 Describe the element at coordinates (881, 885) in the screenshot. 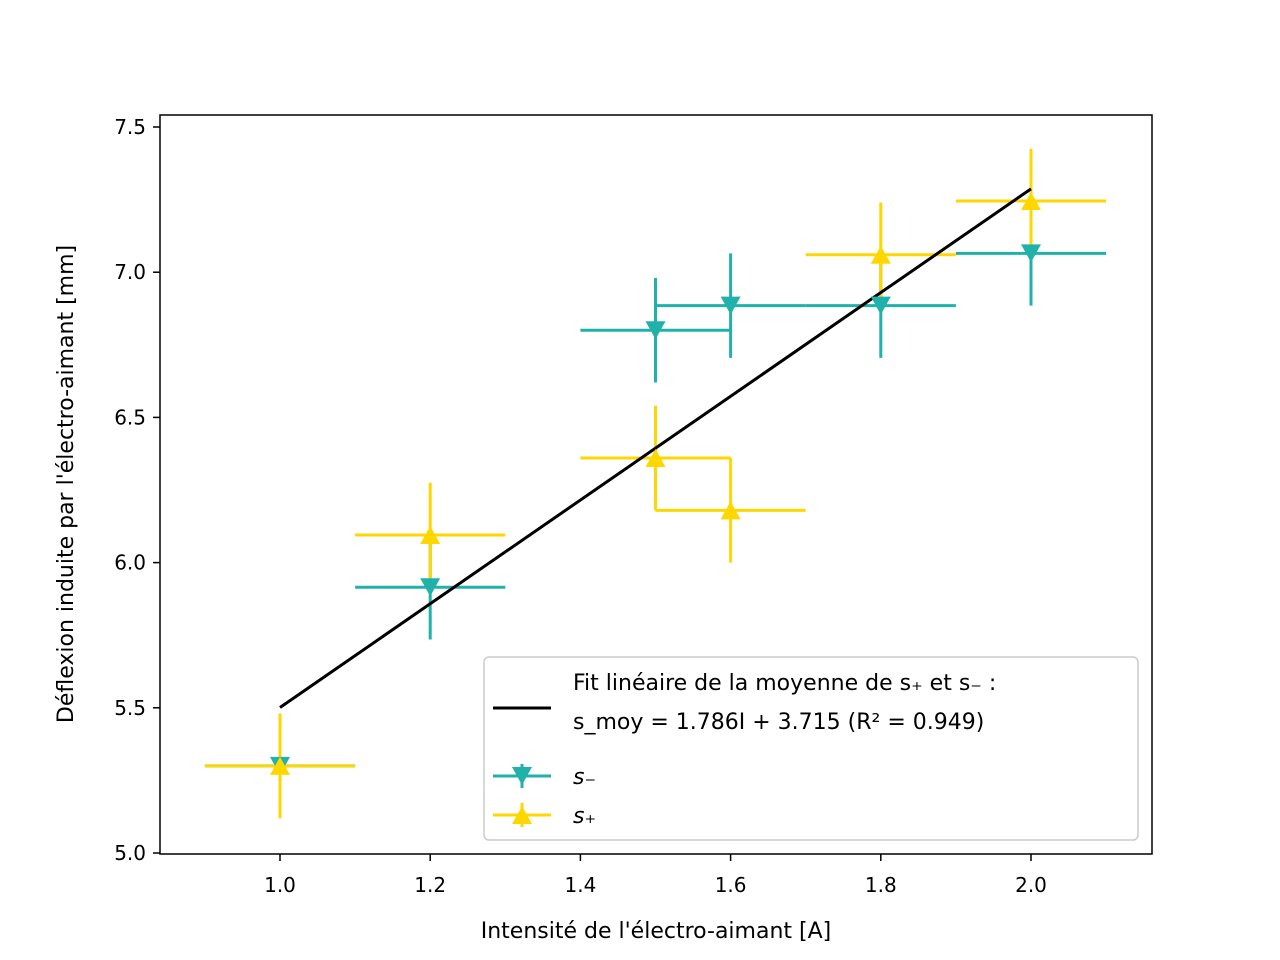

I see `x-tick-label: 1.8` at that location.